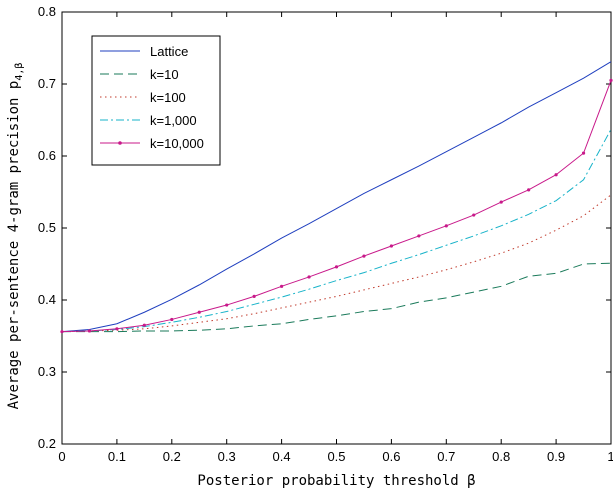 The height and width of the screenshot is (494, 613). Describe the element at coordinates (169, 51) in the screenshot. I see `legend-label: Lattice` at that location.